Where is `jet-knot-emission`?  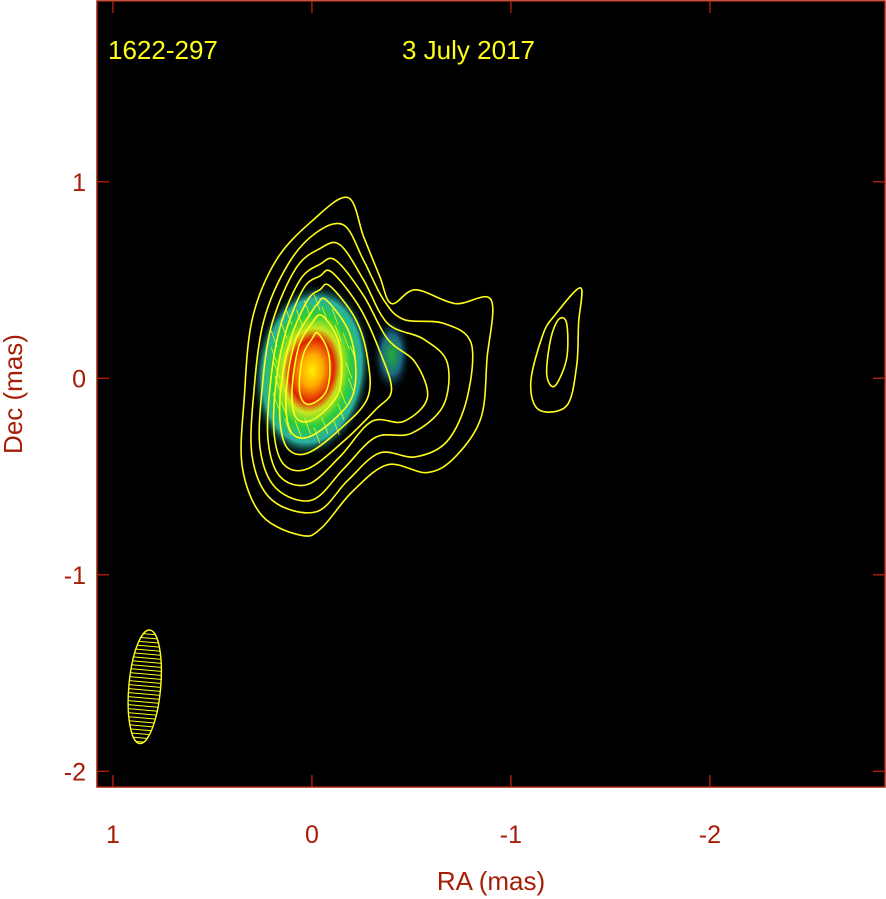
jet-knot-emission is located at coordinates (391, 355).